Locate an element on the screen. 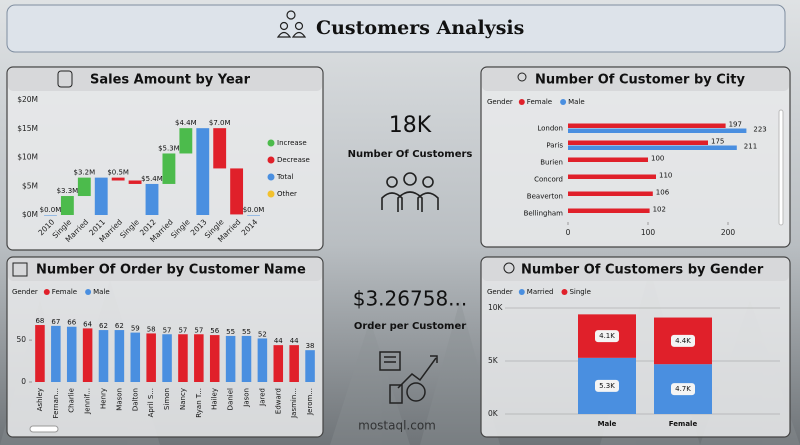 The height and width of the screenshot is (445, 800). y-tick-label: Beaverton is located at coordinates (545, 197).